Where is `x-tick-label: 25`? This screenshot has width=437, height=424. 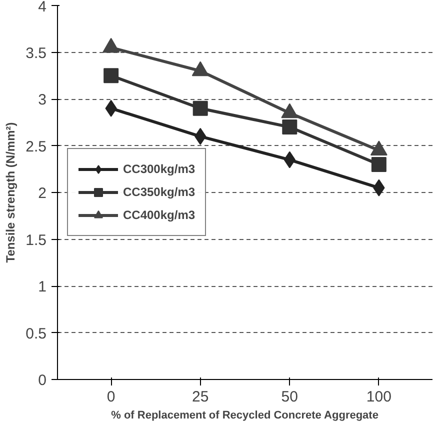 x-tick-label: 25 is located at coordinates (200, 397).